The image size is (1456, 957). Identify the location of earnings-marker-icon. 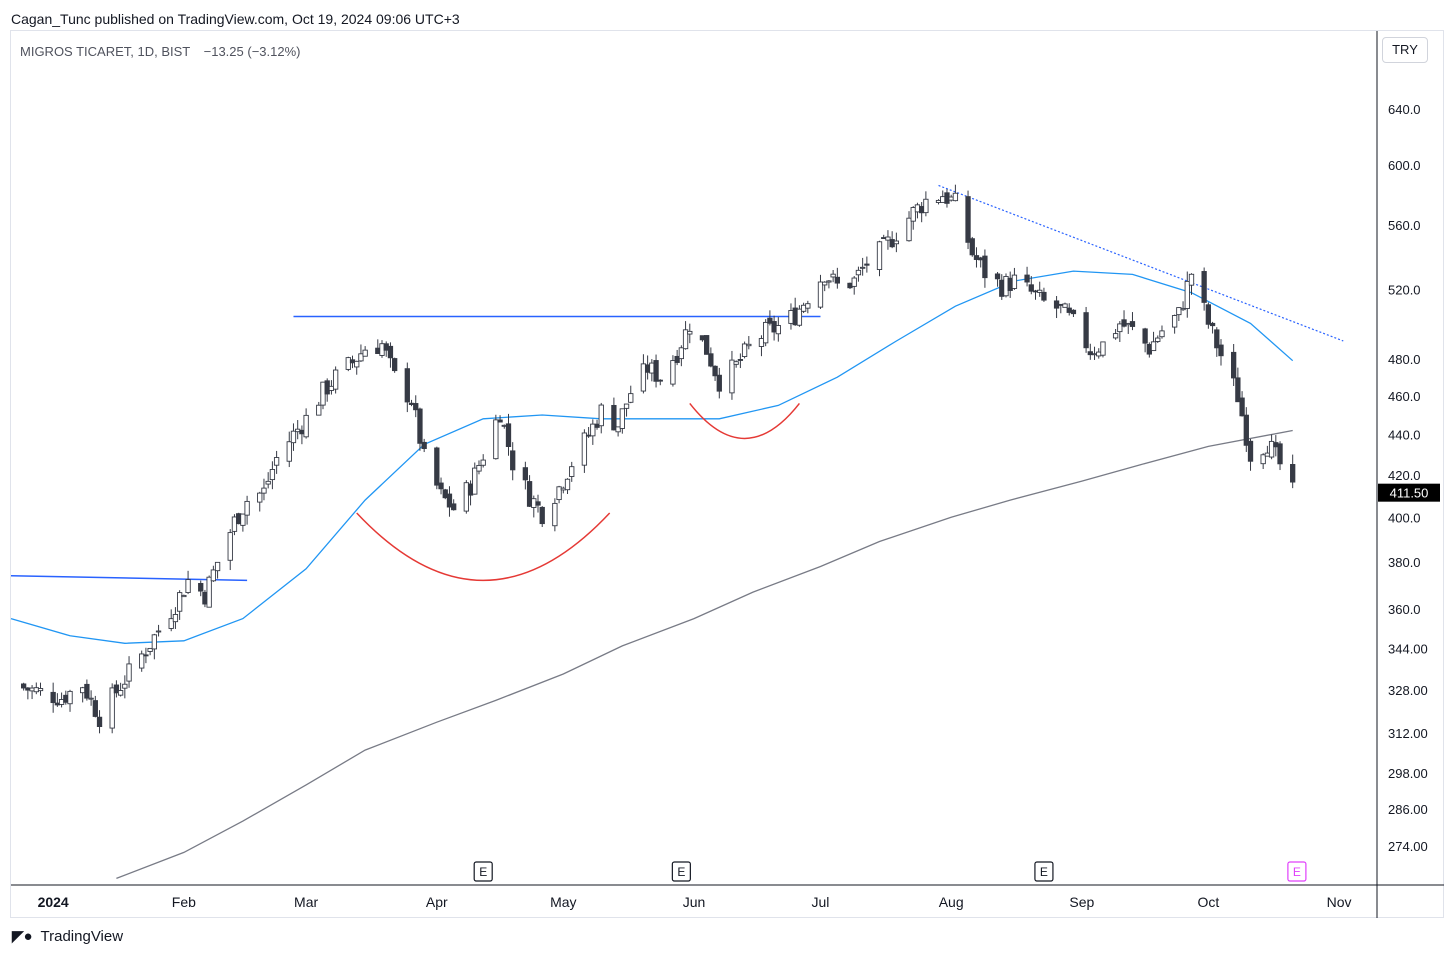
(1044, 871).